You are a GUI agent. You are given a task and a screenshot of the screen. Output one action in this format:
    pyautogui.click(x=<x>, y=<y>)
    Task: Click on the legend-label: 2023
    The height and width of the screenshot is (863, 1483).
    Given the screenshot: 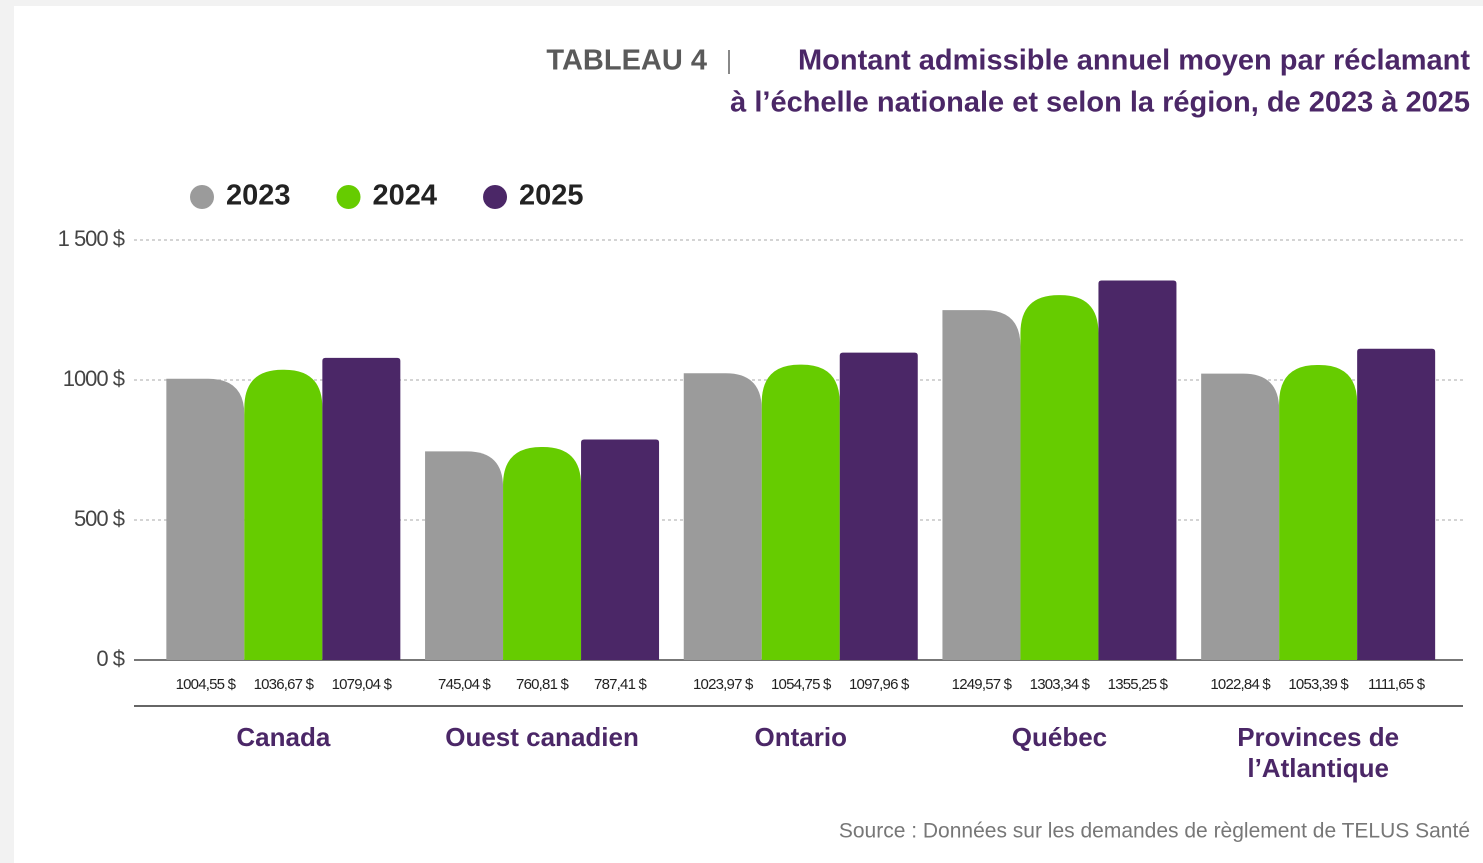 What is the action you would take?
    pyautogui.click(x=258, y=196)
    